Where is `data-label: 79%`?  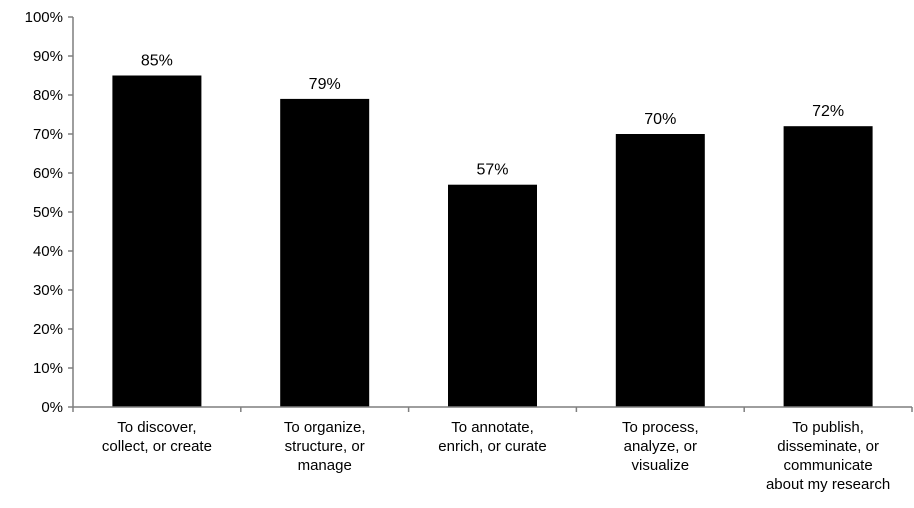 data-label: 79% is located at coordinates (325, 84).